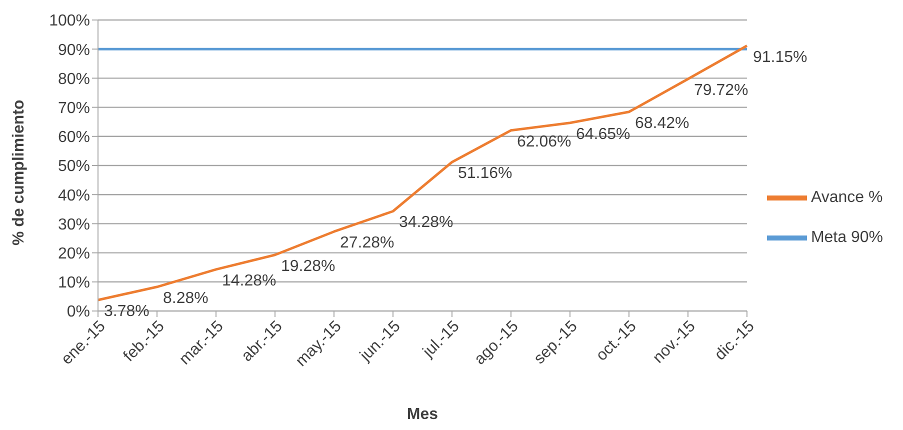 The height and width of the screenshot is (430, 903). Describe the element at coordinates (74, 50) in the screenshot. I see `y-tick-label: 90%` at that location.